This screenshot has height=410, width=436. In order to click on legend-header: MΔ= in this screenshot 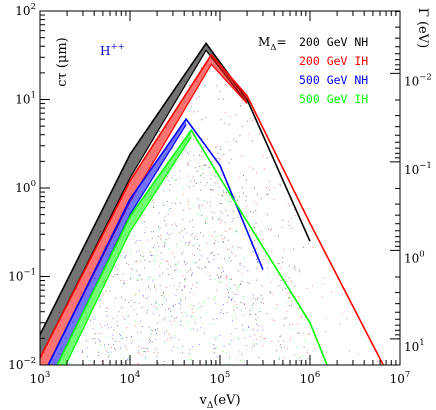, I will do `click(272, 44)`.